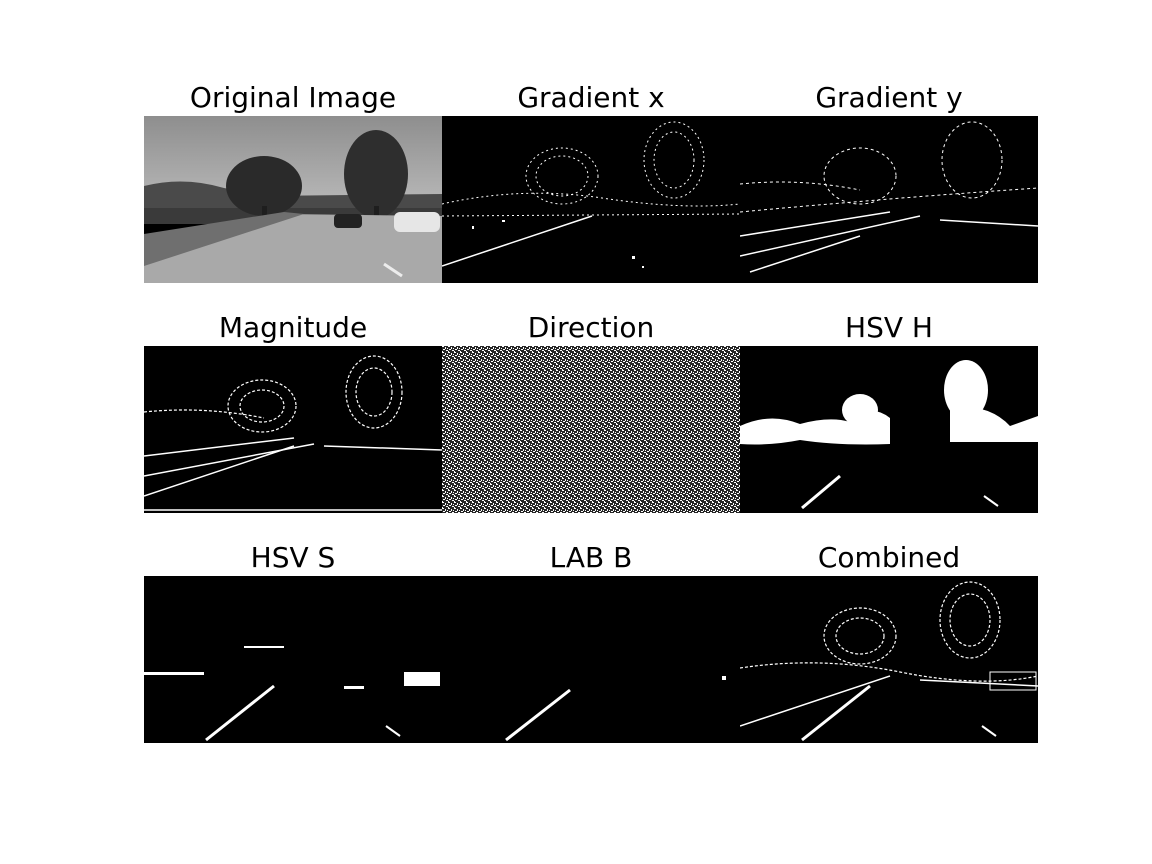 The image size is (1152, 864). Describe the element at coordinates (591, 97) in the screenshot. I see `panel-title-gradient-x: Gradient x` at that location.